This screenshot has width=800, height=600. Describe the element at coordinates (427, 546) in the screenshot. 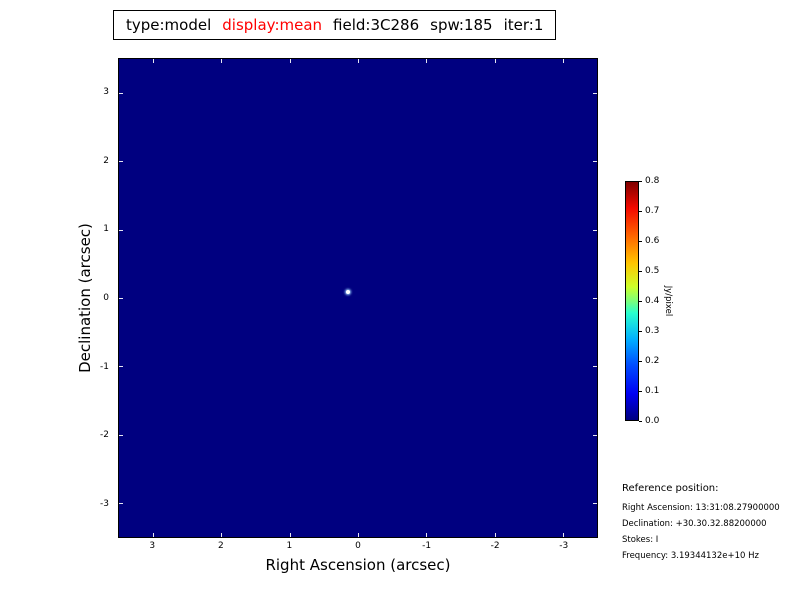

I see `x-tick-label: -1` at that location.